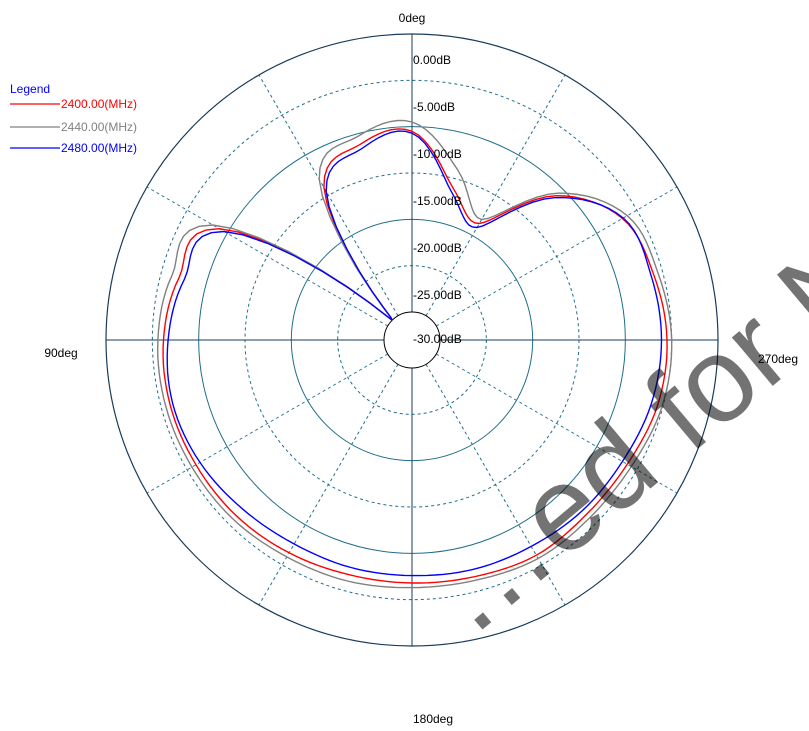 Image resolution: width=809 pixels, height=731 pixels. I want to click on ring-label: -30.00dB, so click(437, 339).